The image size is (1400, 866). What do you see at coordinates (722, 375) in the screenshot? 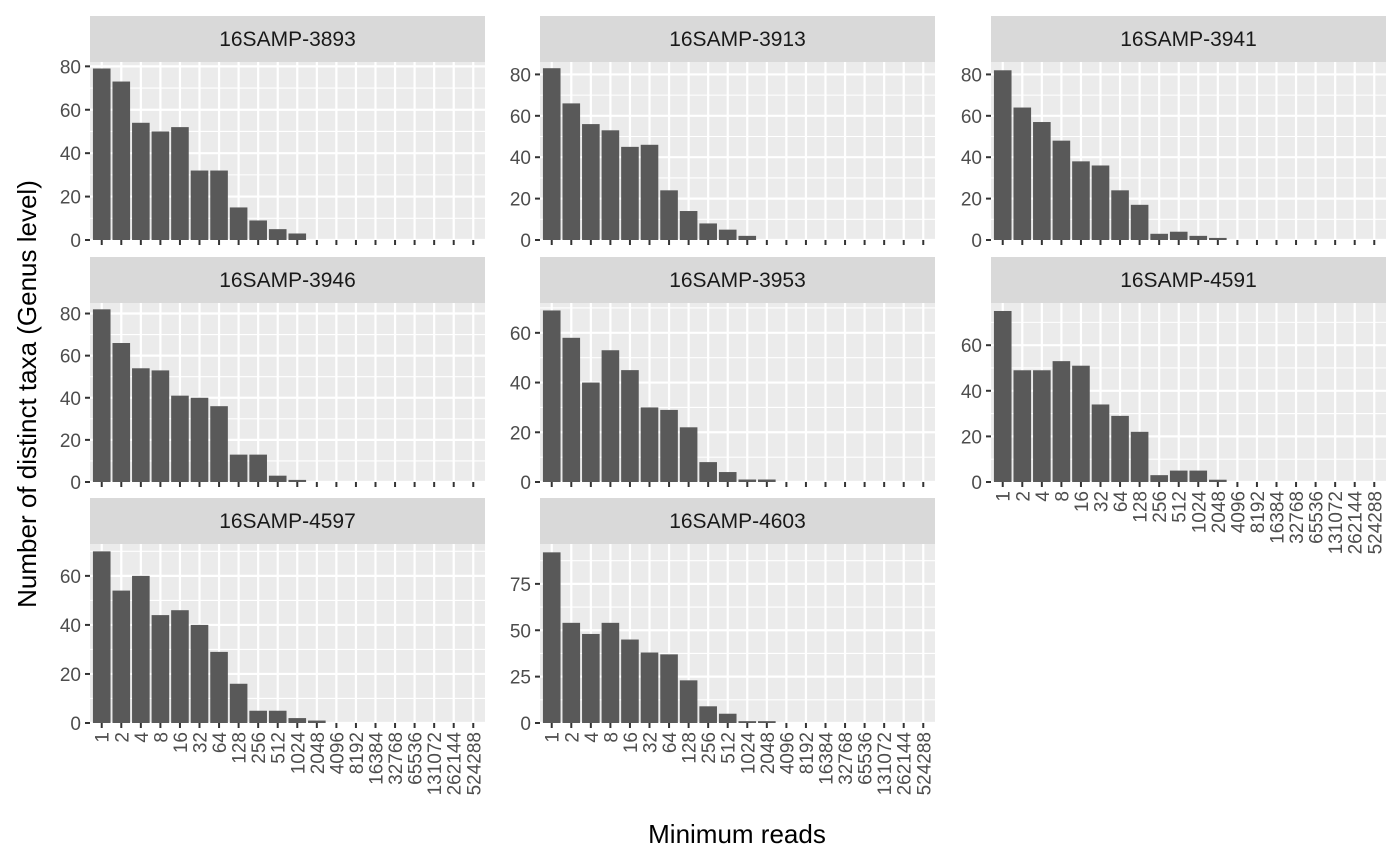
I see `facet-panel: 16SAMP-3953 0 20 40 60` at bounding box center [722, 375].